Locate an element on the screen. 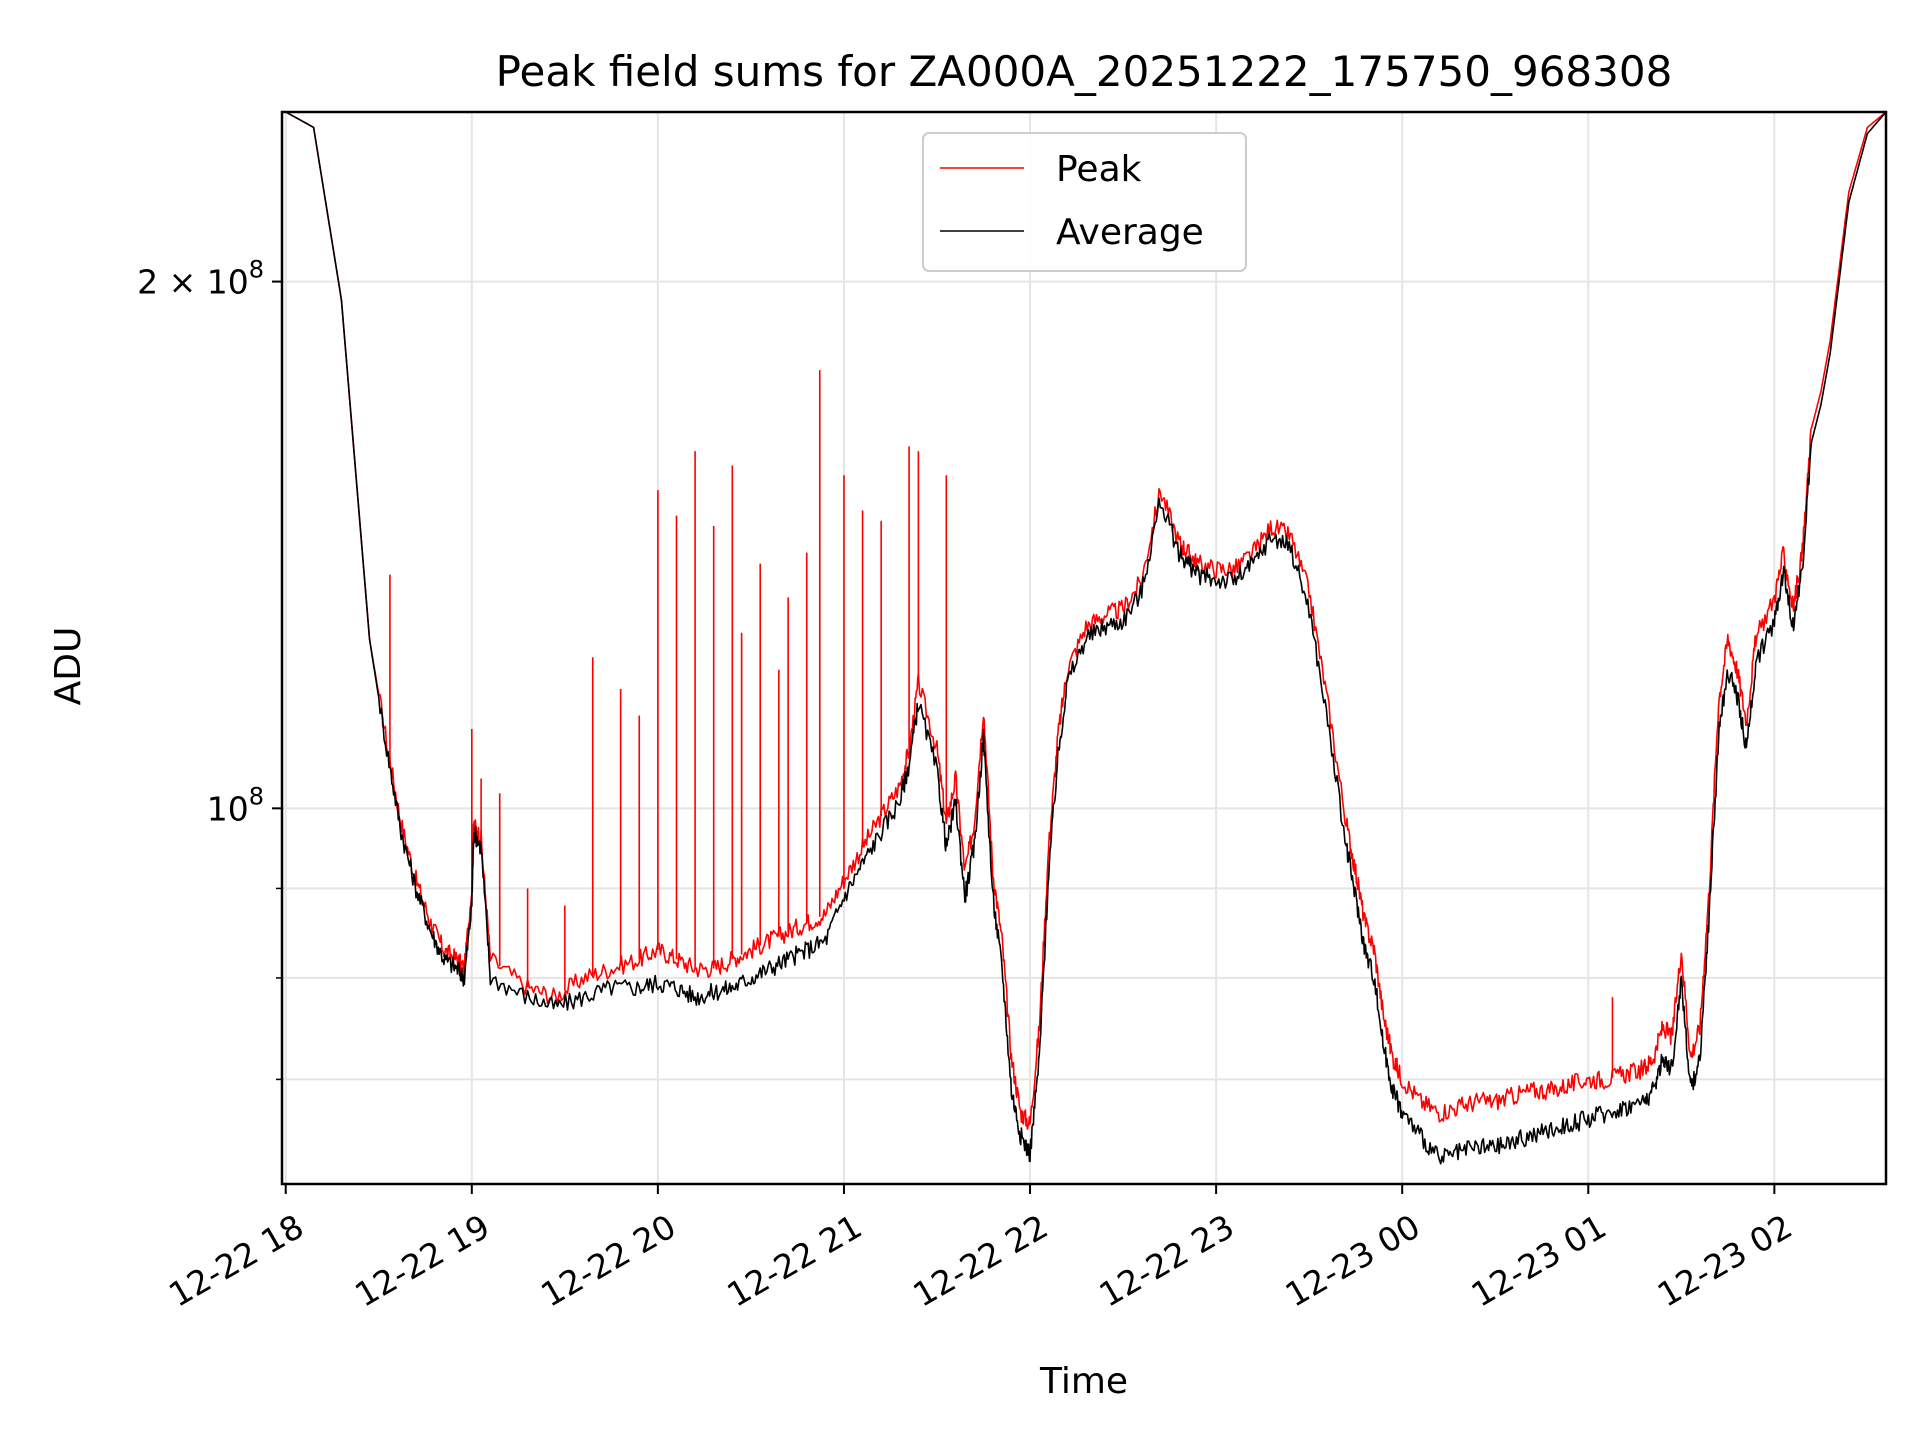  y-axis: 108 2 × 108 is located at coordinates (209, 668).